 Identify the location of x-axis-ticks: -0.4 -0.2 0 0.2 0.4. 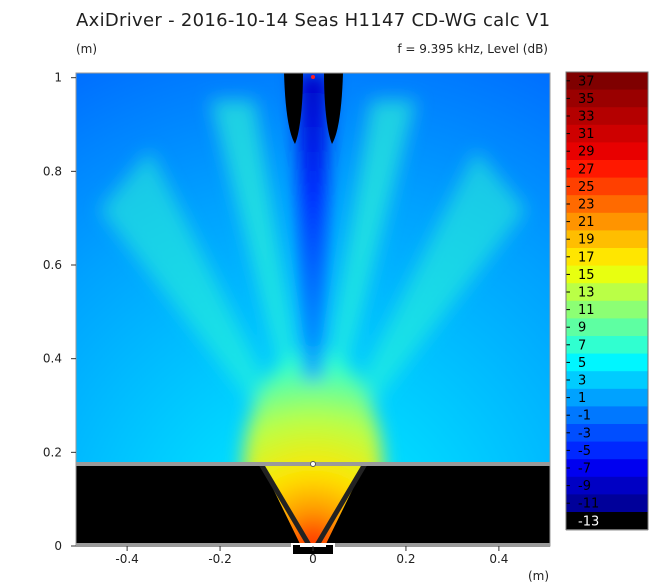
(311, 556).